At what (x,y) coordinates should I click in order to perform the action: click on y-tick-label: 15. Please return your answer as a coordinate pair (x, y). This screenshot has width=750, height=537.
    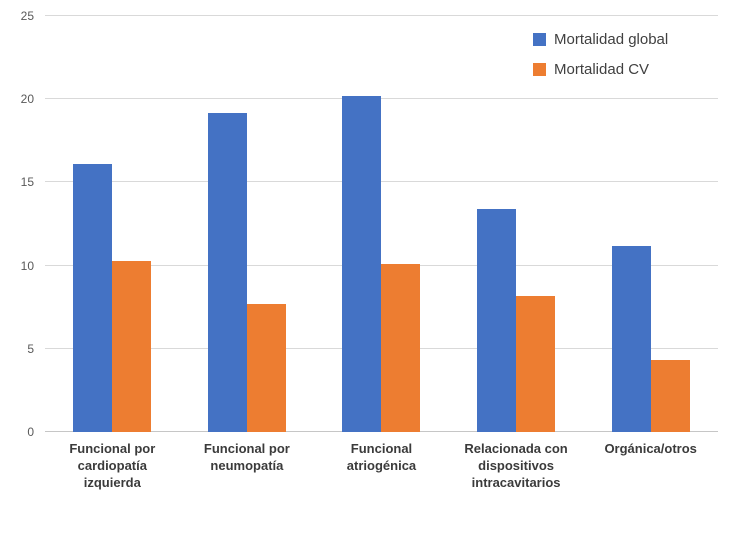
    Looking at the image, I should click on (27, 182).